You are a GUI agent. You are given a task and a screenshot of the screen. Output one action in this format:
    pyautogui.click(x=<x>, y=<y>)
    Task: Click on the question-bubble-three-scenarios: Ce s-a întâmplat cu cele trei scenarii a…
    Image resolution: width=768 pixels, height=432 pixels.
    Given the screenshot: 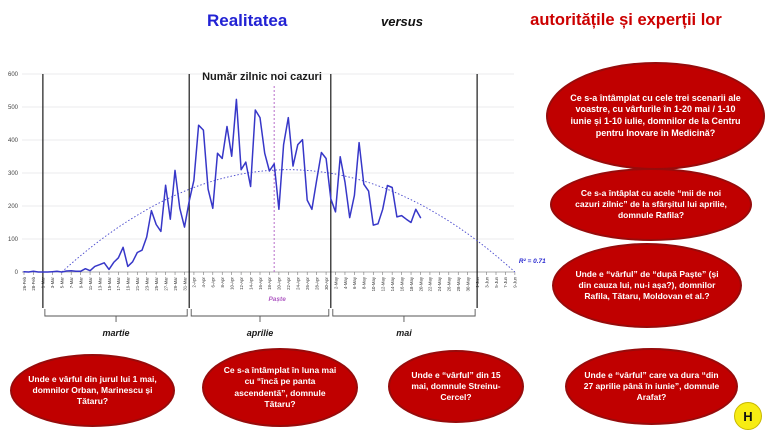 What is the action you would take?
    pyautogui.click(x=655, y=116)
    